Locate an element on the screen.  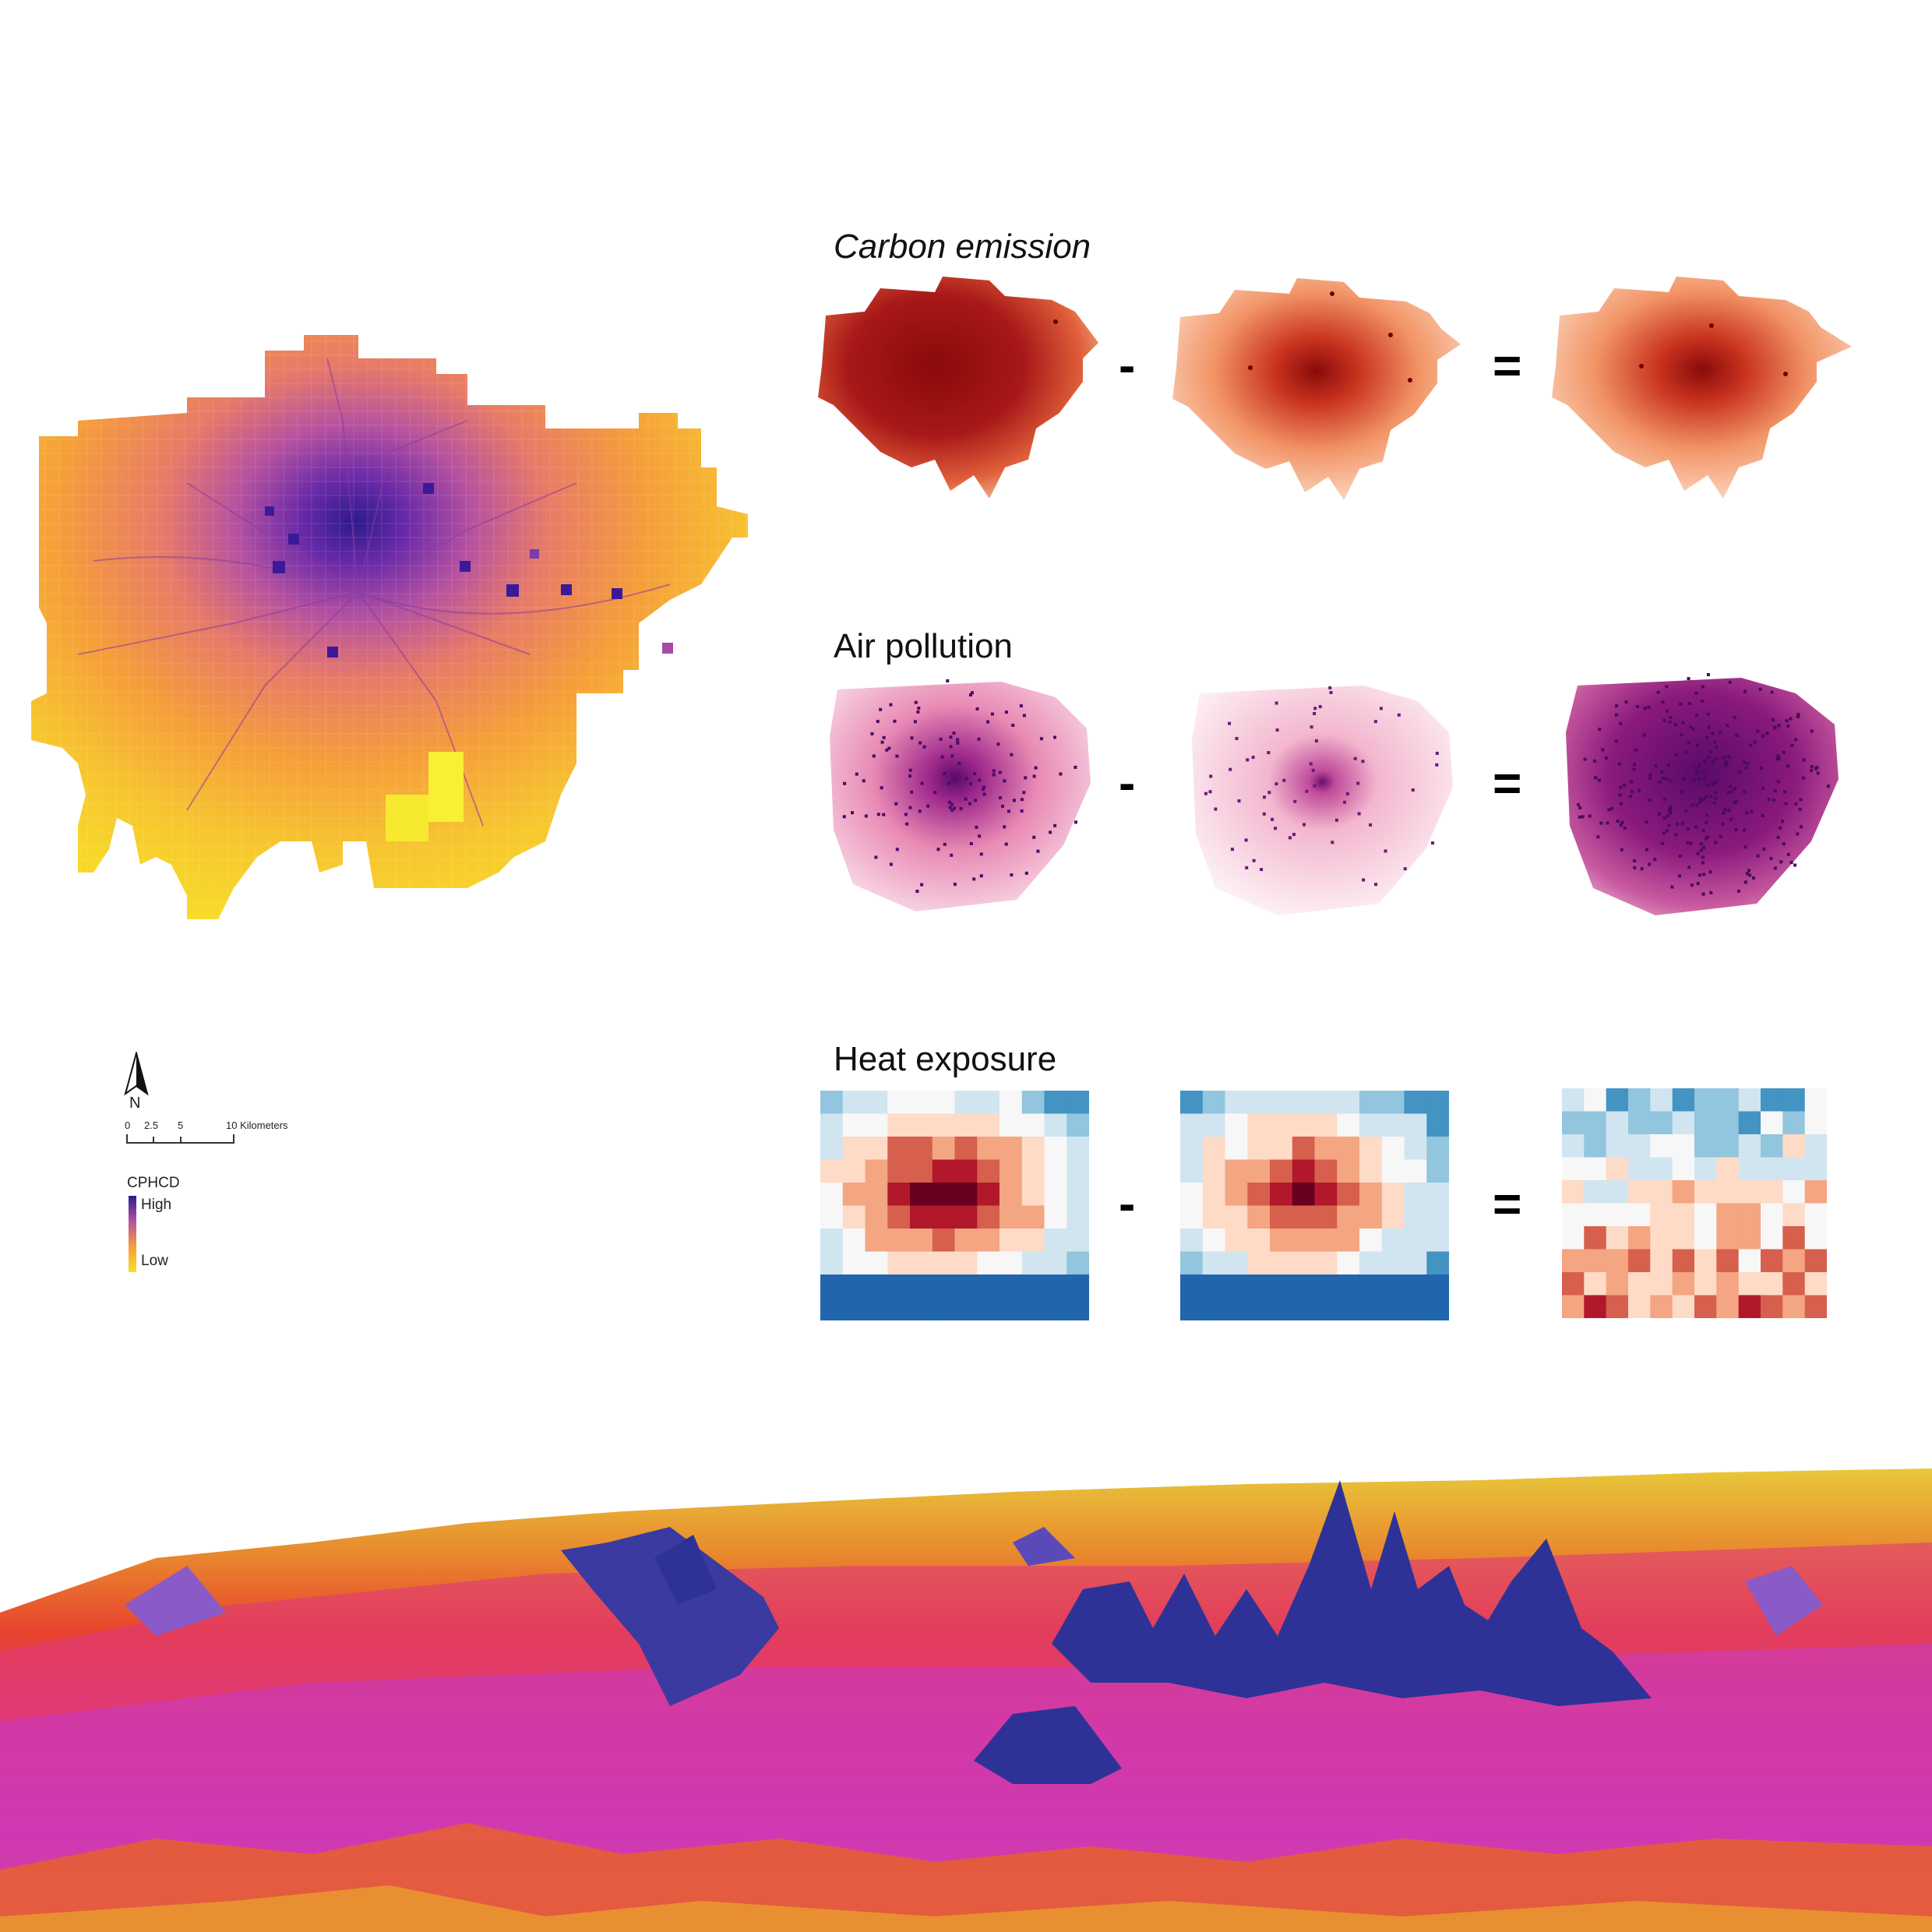
north-arrow is located at coordinates (137, 1074).